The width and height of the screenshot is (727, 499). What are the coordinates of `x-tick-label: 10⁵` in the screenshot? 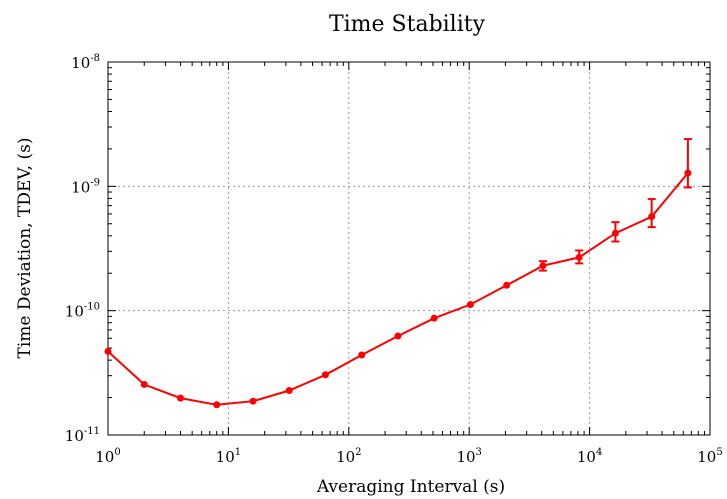 It's located at (709, 456).